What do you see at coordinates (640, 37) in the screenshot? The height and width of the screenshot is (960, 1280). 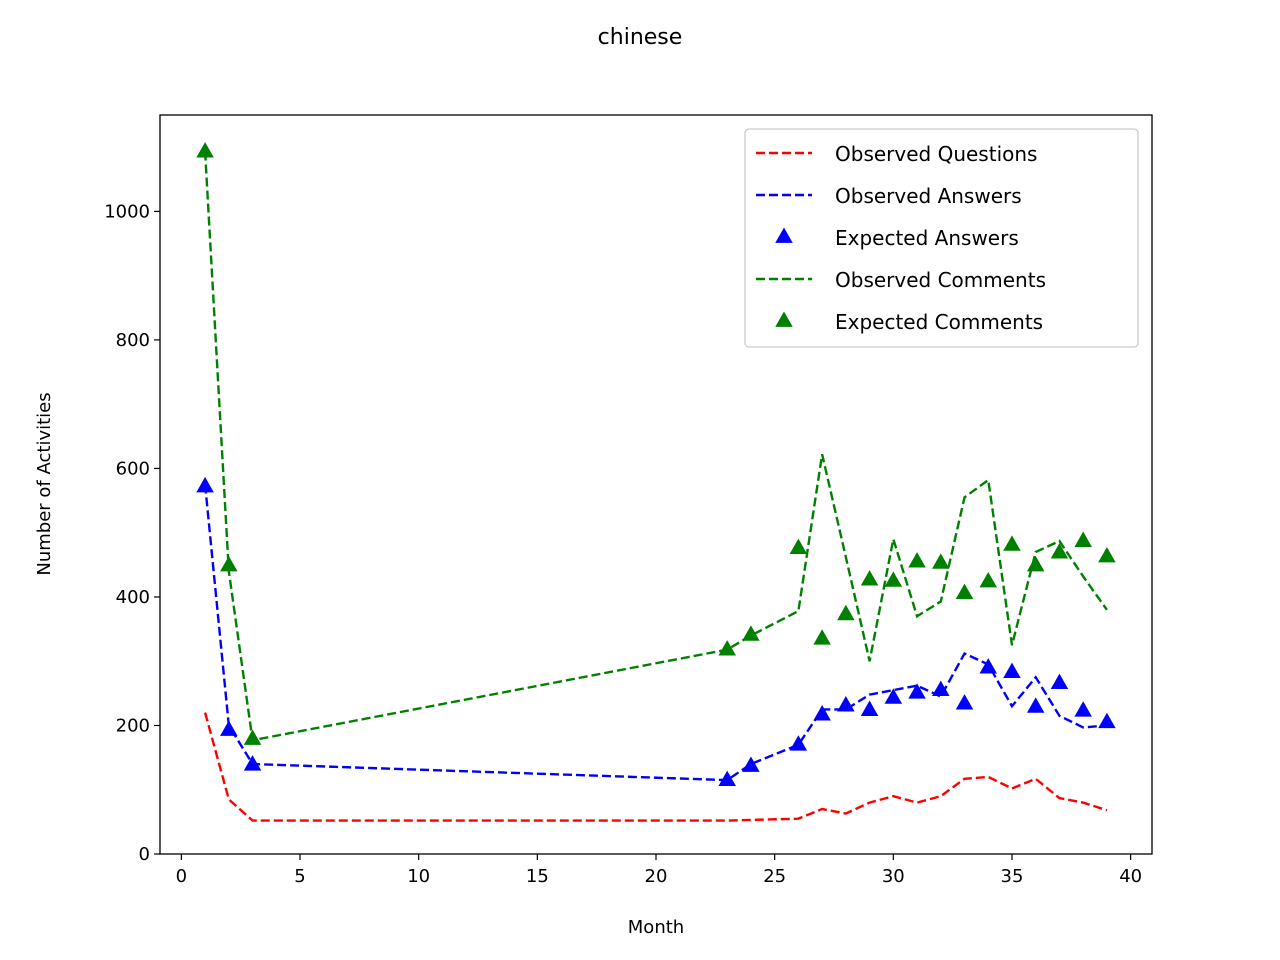 I see `chart-title: chinese` at bounding box center [640, 37].